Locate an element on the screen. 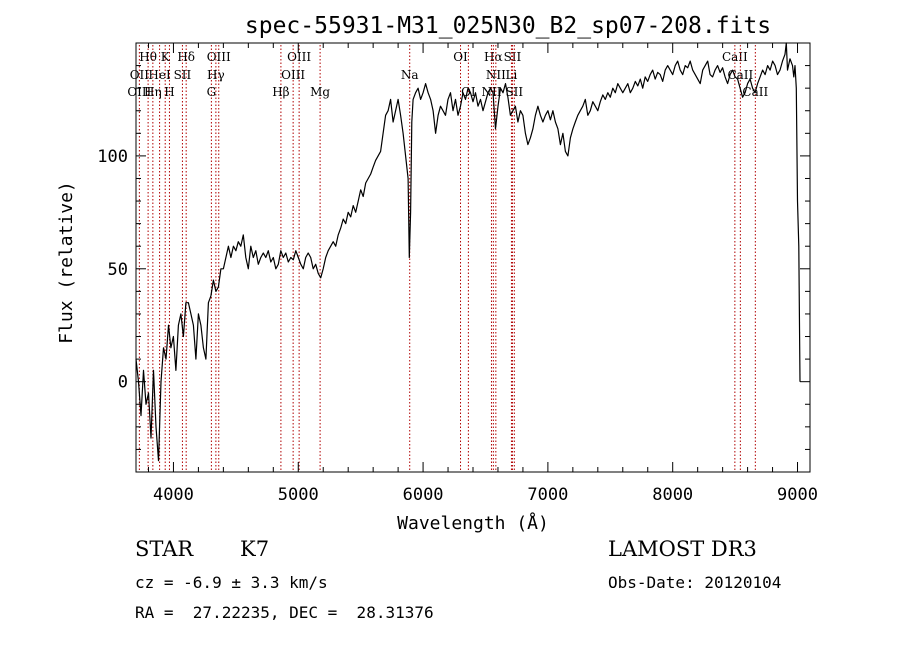 The width and height of the screenshot is (900, 649). line-marker-label: OII is located at coordinates (140, 75).